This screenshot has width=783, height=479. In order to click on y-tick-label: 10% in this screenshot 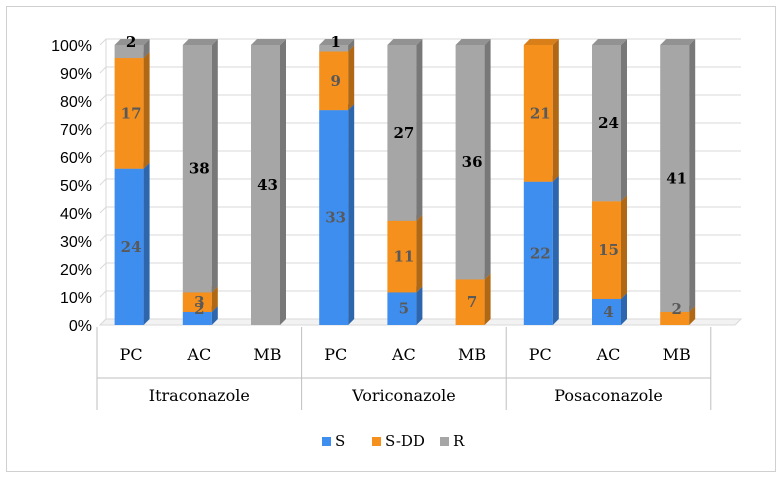, I will do `click(76, 298)`.